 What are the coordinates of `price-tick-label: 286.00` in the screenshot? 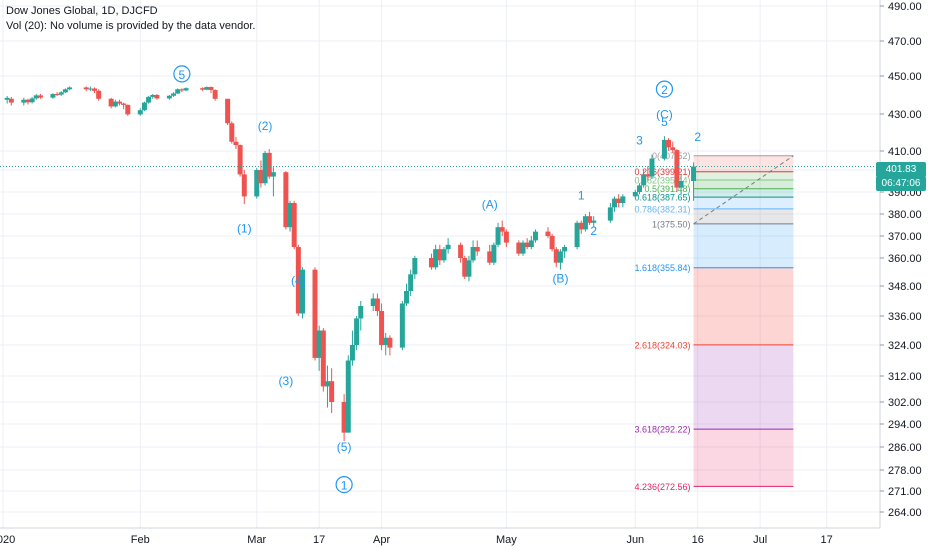 It's located at (905, 448).